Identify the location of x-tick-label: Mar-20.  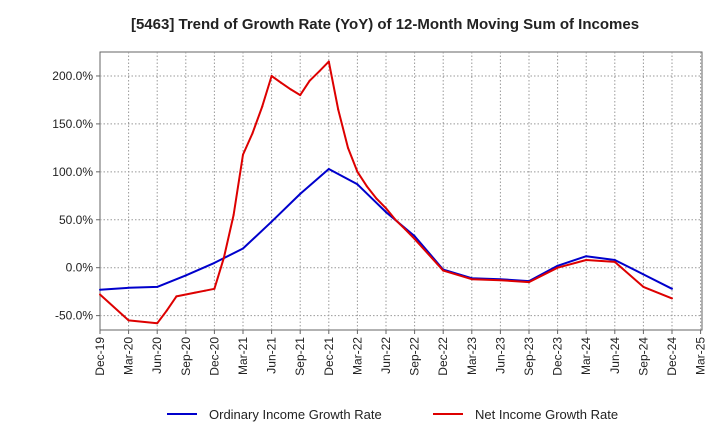
(129, 356).